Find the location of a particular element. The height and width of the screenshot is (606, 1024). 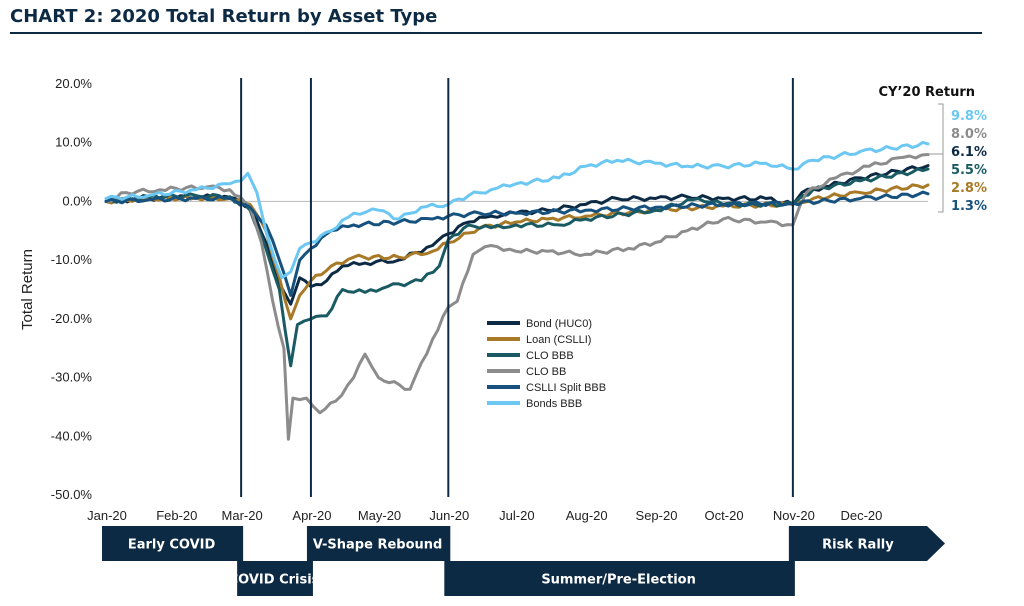

cy-return-value: 8.0% is located at coordinates (969, 134).